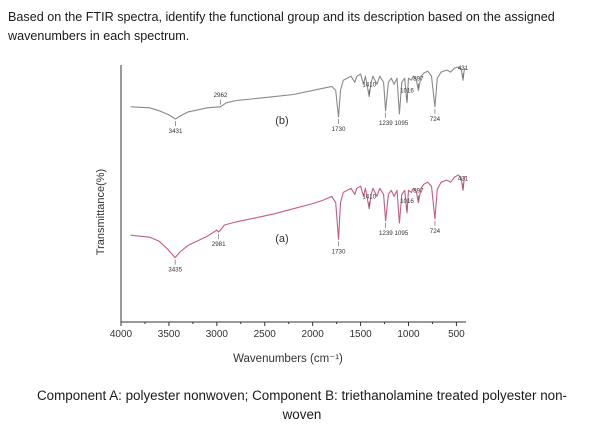 This screenshot has height=447, width=604. What do you see at coordinates (265, 334) in the screenshot?
I see `x-tick-label: 2500` at bounding box center [265, 334].